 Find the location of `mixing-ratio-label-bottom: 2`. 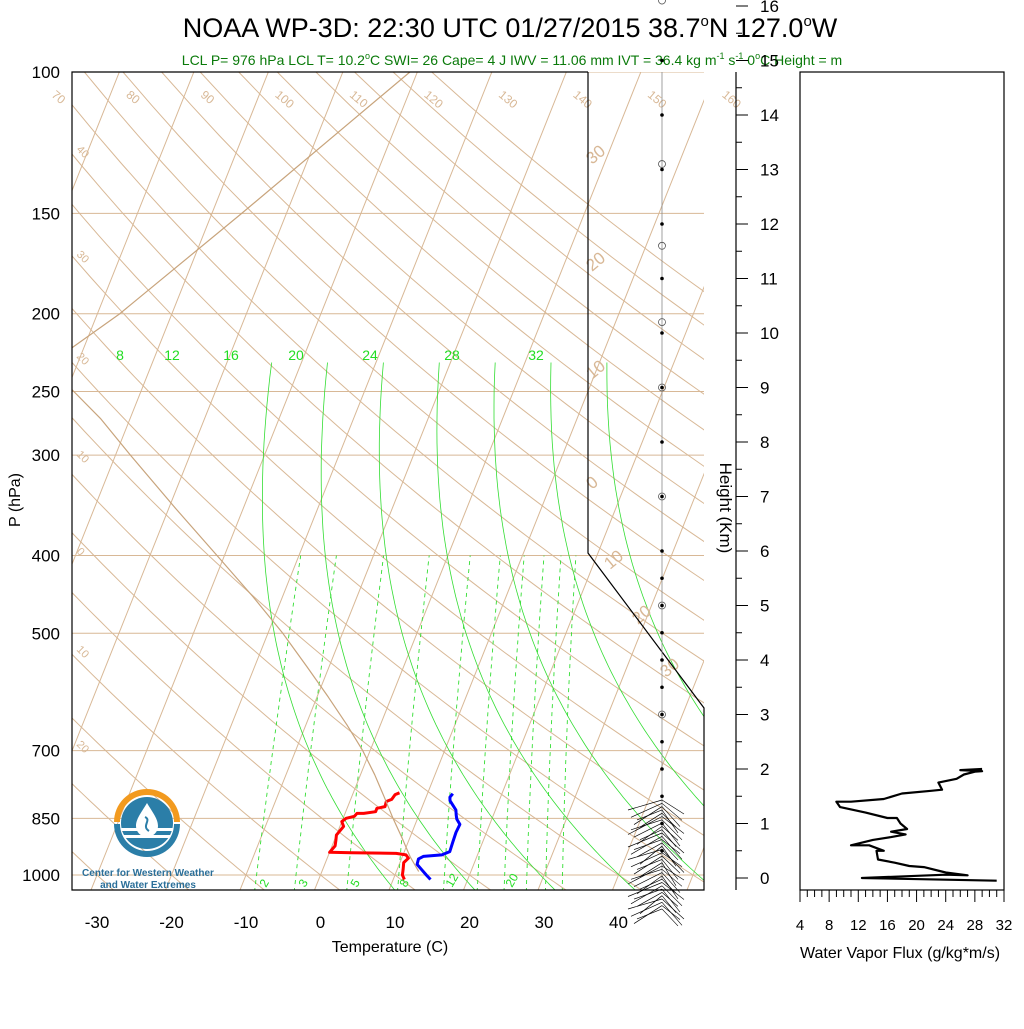

mixing-ratio-label-bottom: 2 is located at coordinates (264, 882).